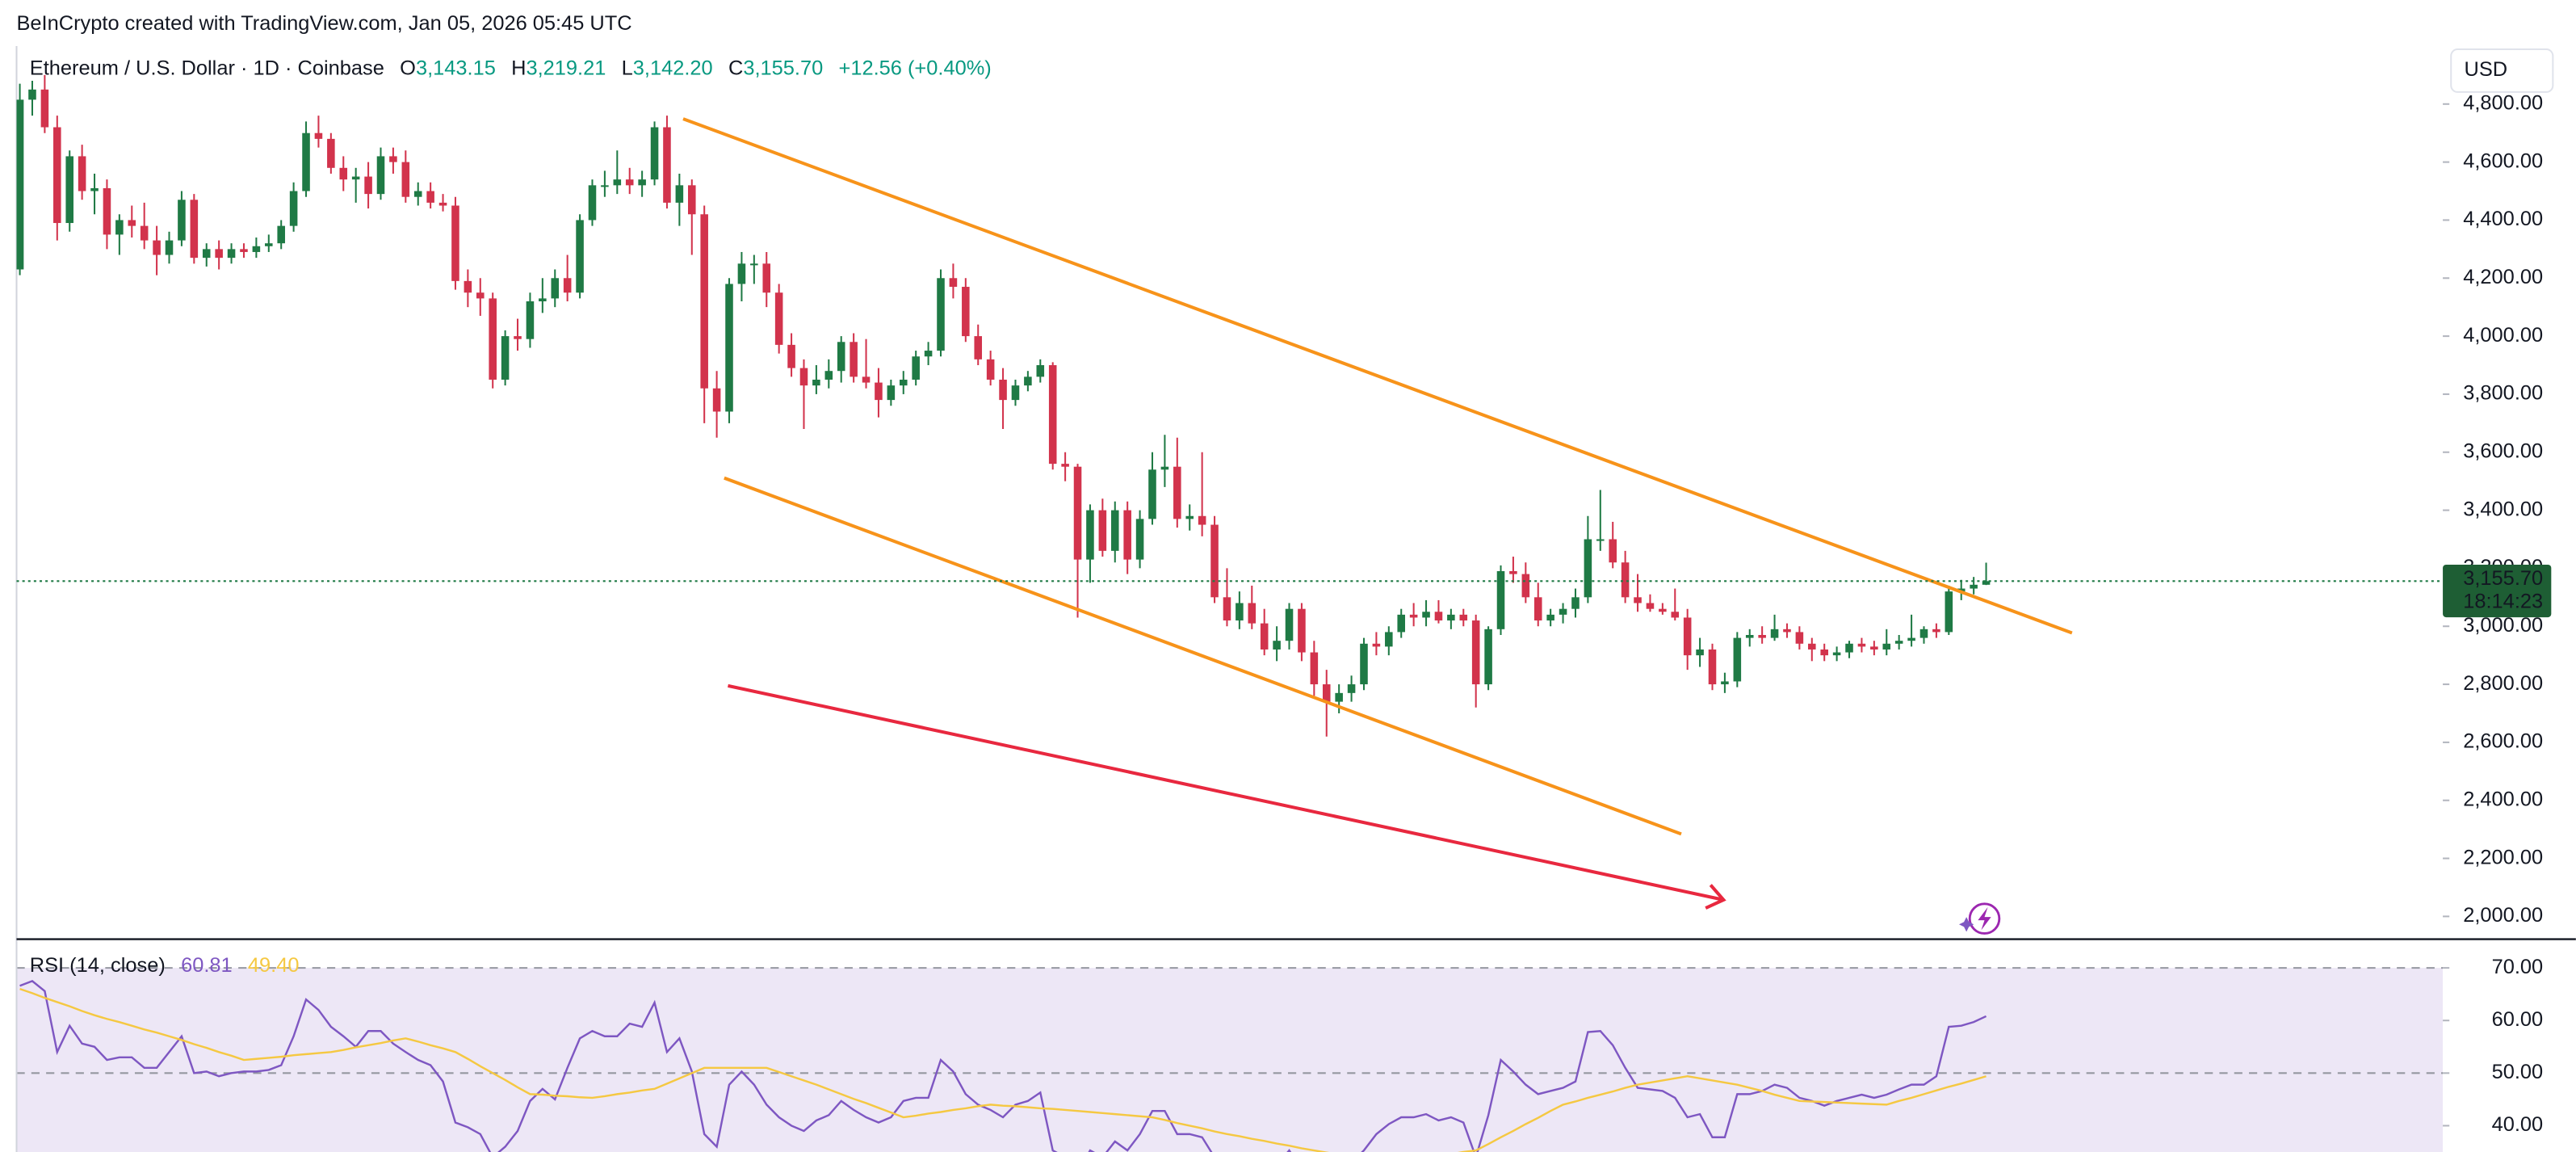 Image resolution: width=2576 pixels, height=1152 pixels. Describe the element at coordinates (2503, 451) in the screenshot. I see `y-tick-label: 3,600.00` at that location.